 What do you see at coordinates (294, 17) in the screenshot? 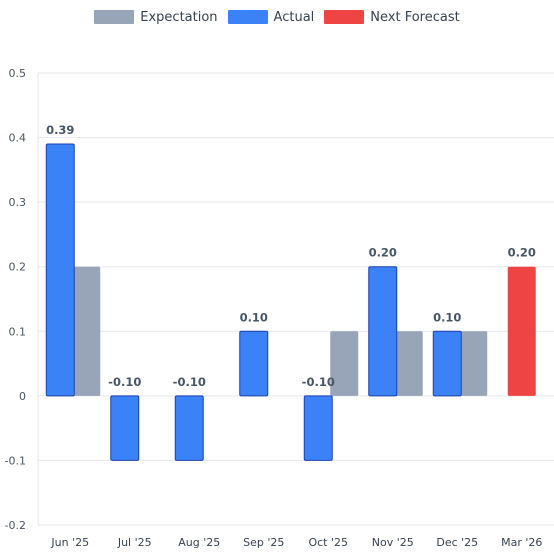
I see `legend-label-actual: Actual` at bounding box center [294, 17].